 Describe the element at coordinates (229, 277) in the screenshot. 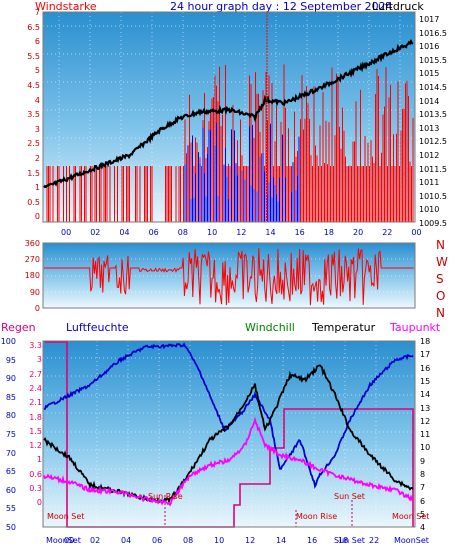

I see `wind-direction-line` at that location.